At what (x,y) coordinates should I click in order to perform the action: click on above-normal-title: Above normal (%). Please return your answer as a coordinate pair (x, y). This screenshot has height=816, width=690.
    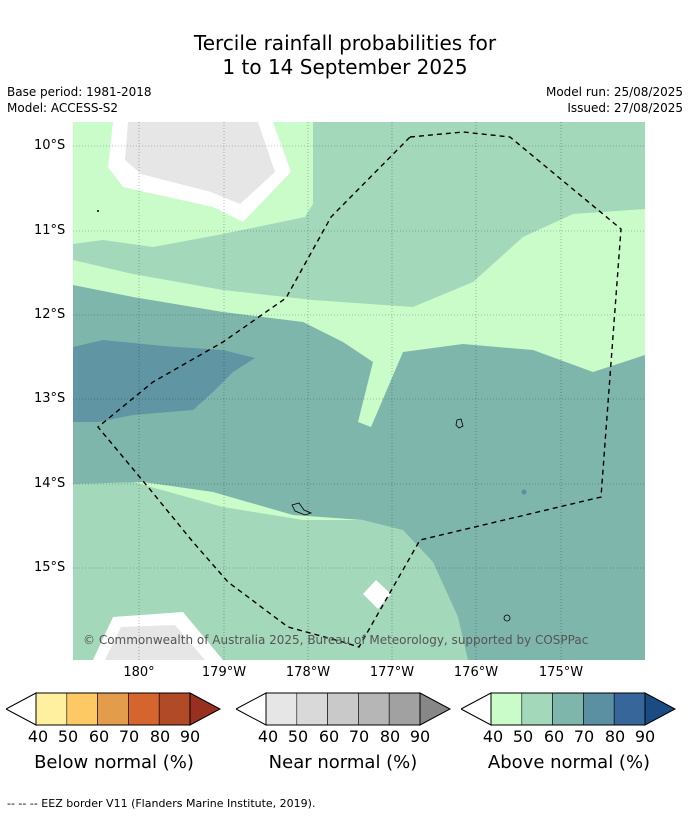
    Looking at the image, I should click on (569, 762).